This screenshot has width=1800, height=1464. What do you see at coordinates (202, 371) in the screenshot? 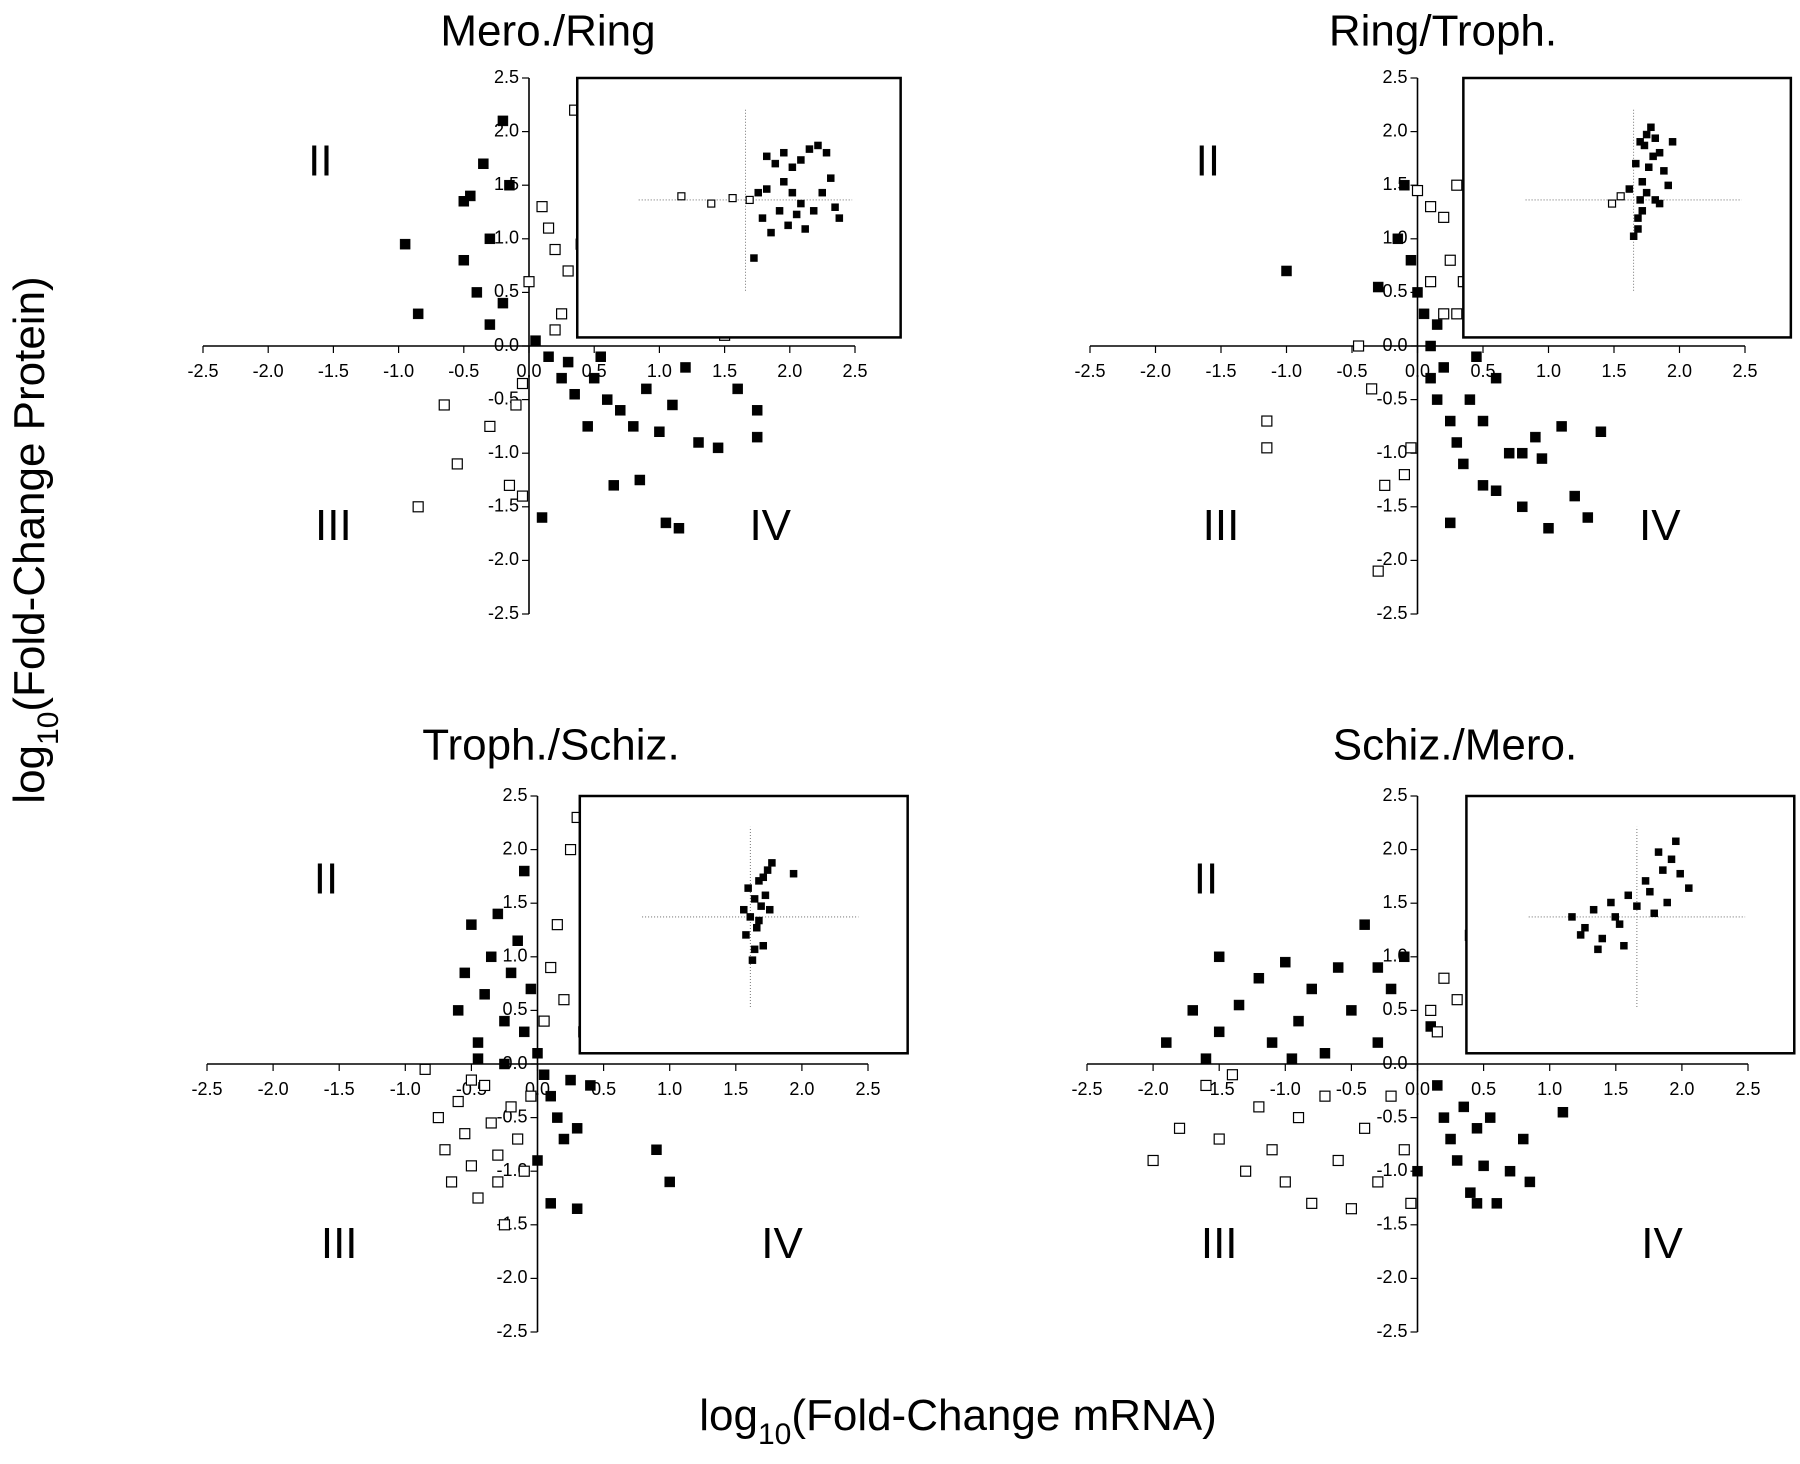
I see `x-tick-label: -2.5` at bounding box center [202, 371].